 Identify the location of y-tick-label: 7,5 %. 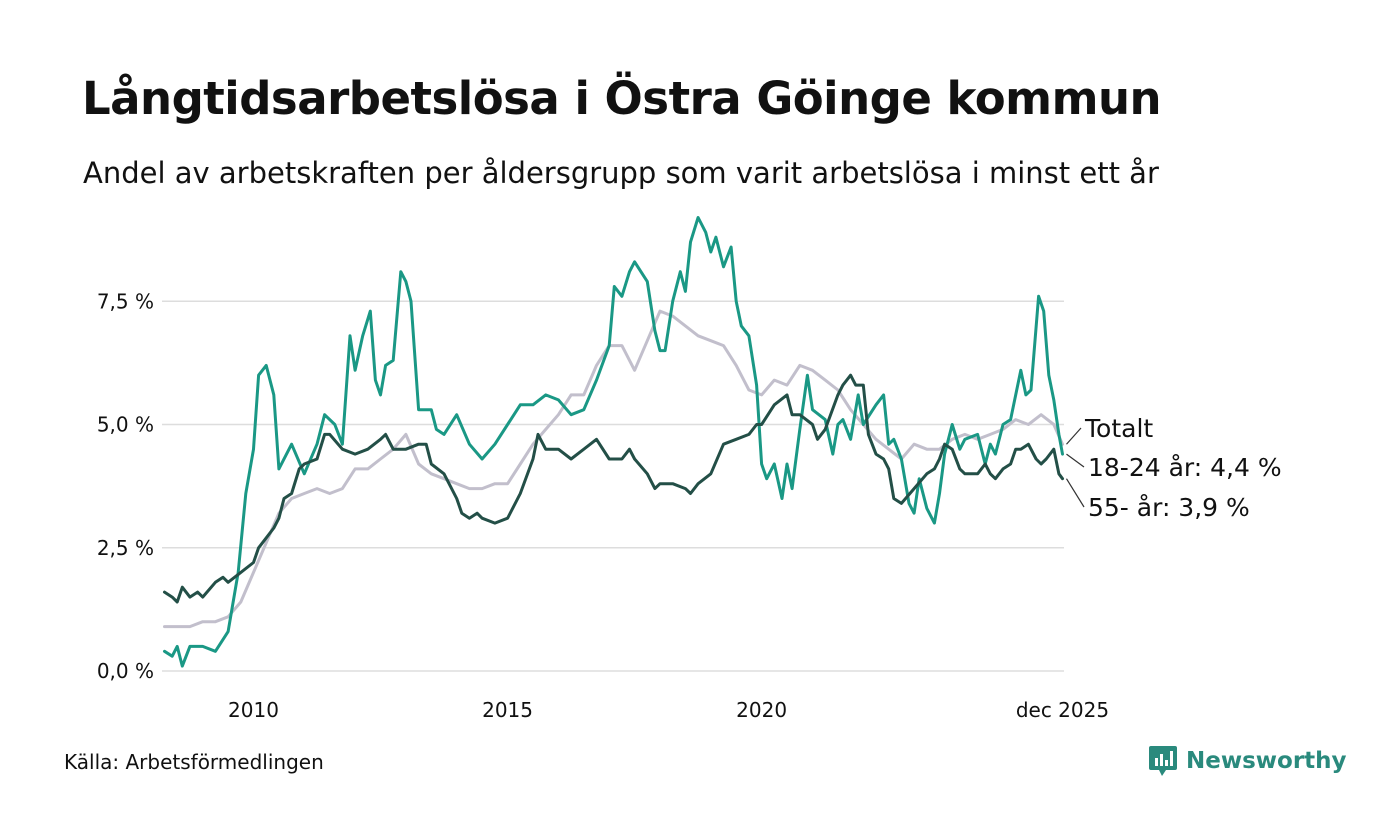
(125, 301).